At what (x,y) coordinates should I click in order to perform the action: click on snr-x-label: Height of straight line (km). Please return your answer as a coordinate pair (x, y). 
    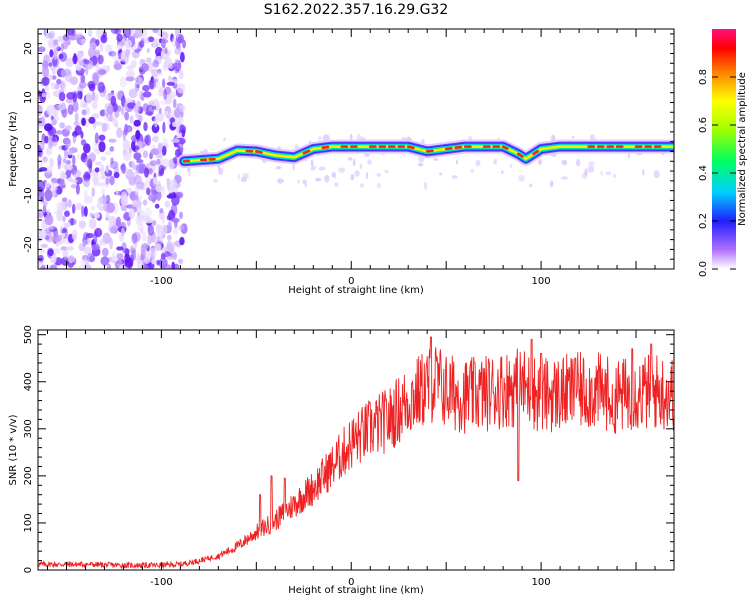
    Looking at the image, I should click on (356, 590).